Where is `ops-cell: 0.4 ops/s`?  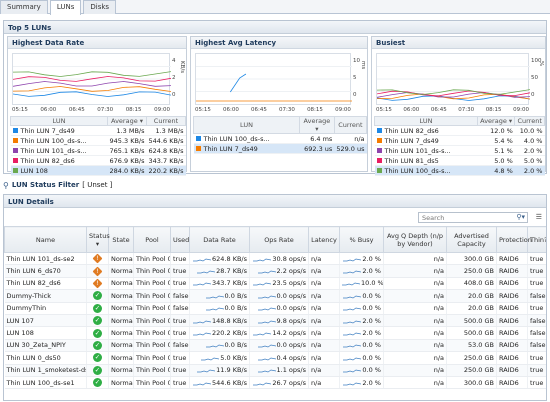 ops-cell: 0.4 ops/s is located at coordinates (279, 358).